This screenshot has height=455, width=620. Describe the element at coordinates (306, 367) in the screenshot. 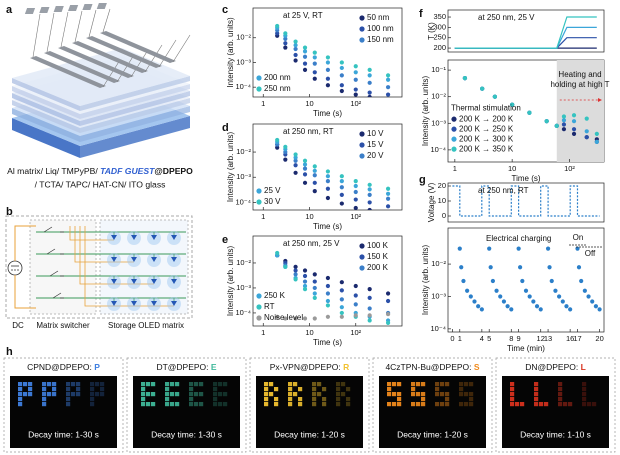

I see `sample-name: Px-VPN@DPEPO:` at that location.